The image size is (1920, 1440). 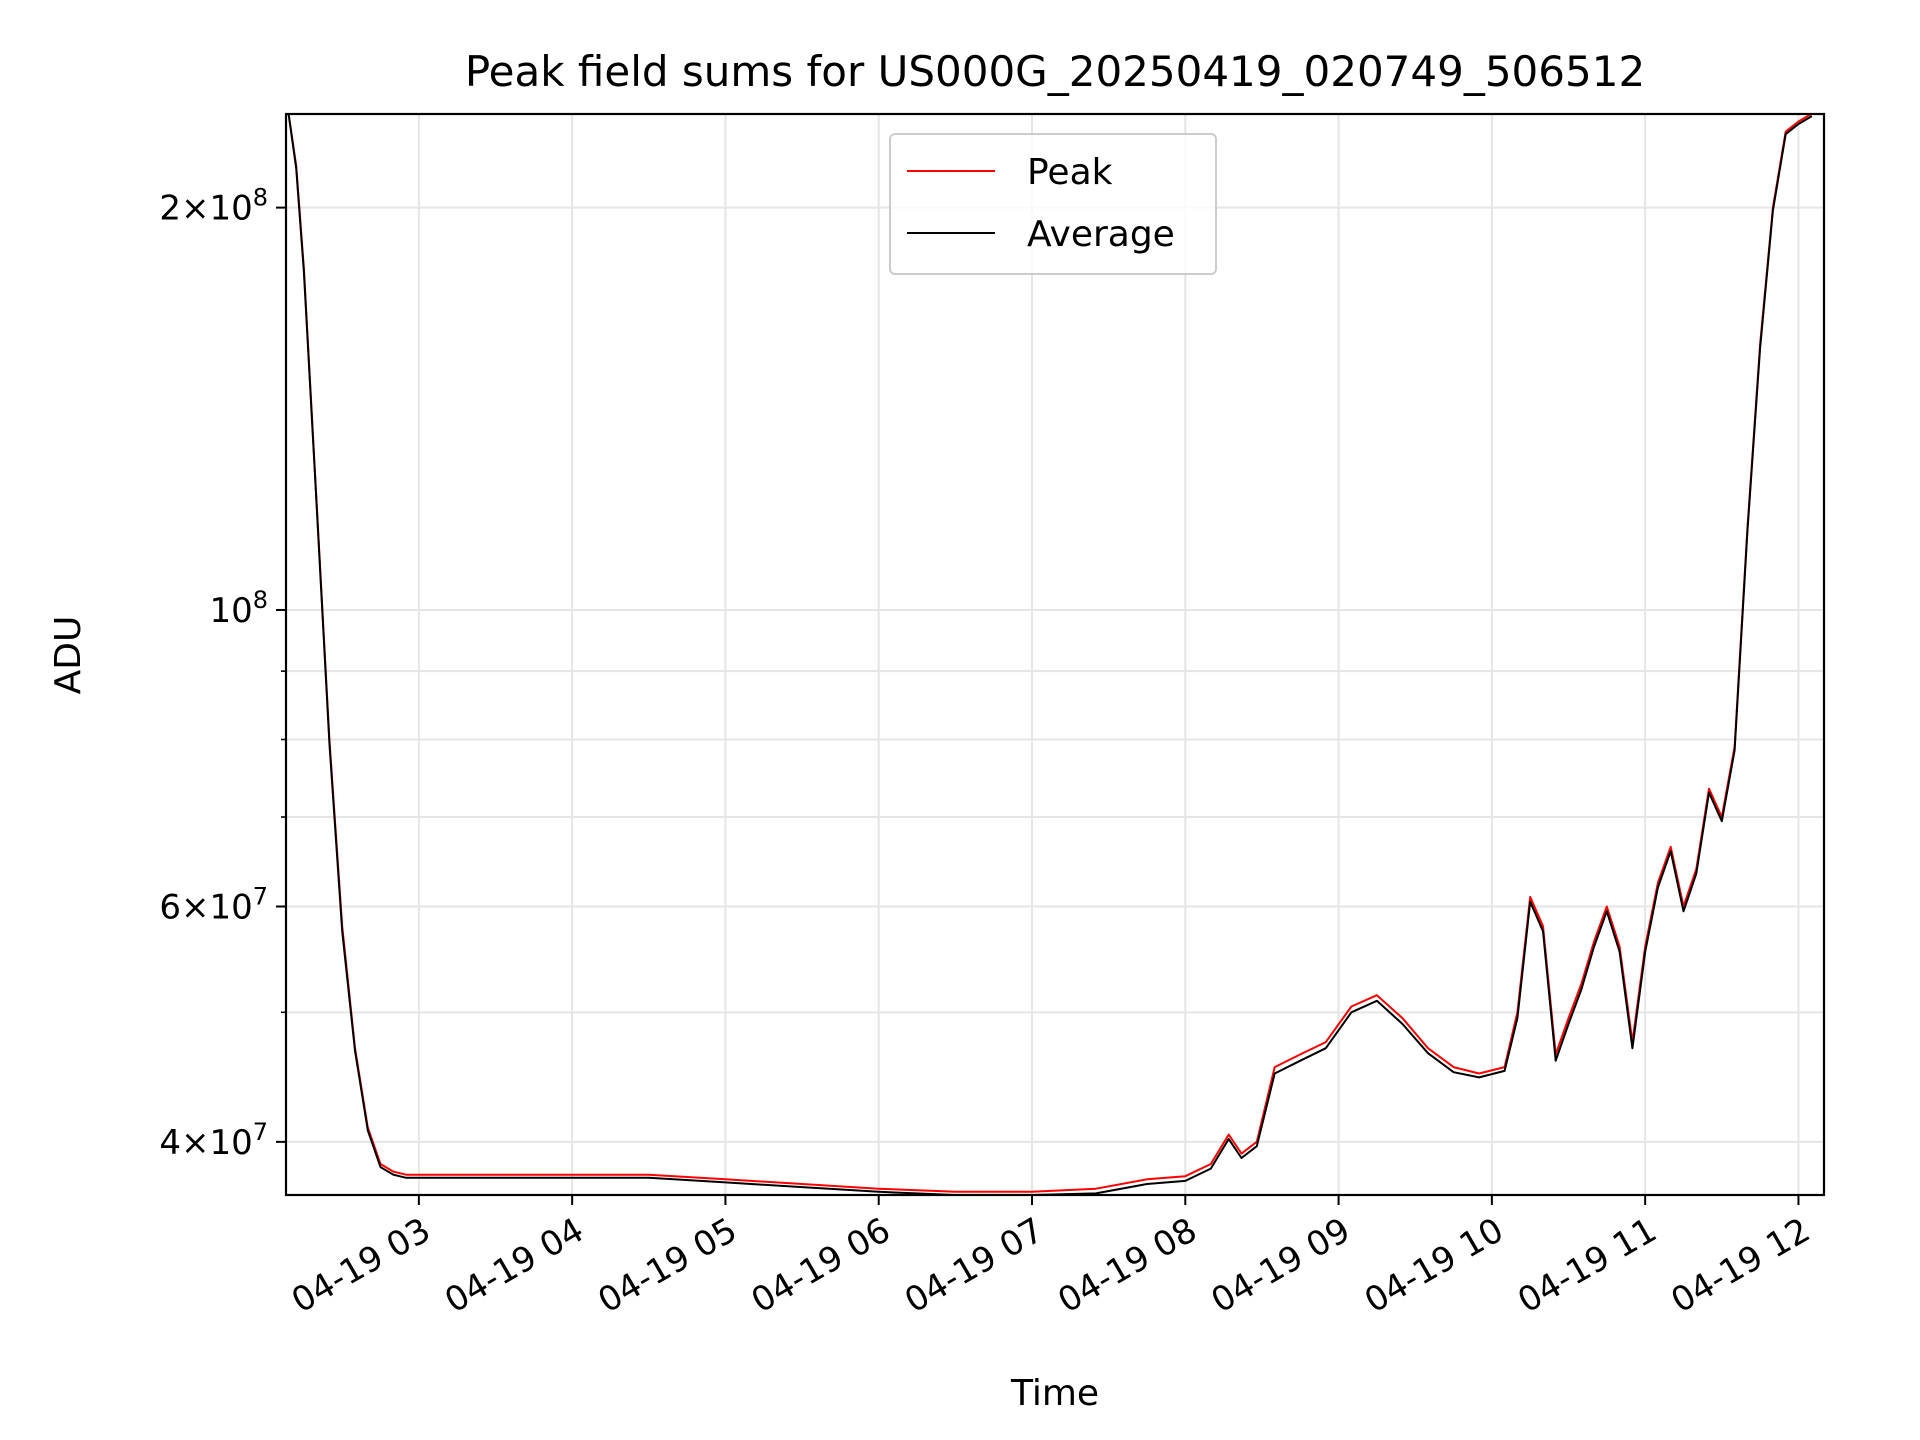 What do you see at coordinates (213, 1140) in the screenshot?
I see `y-tick-label: 4×107` at bounding box center [213, 1140].